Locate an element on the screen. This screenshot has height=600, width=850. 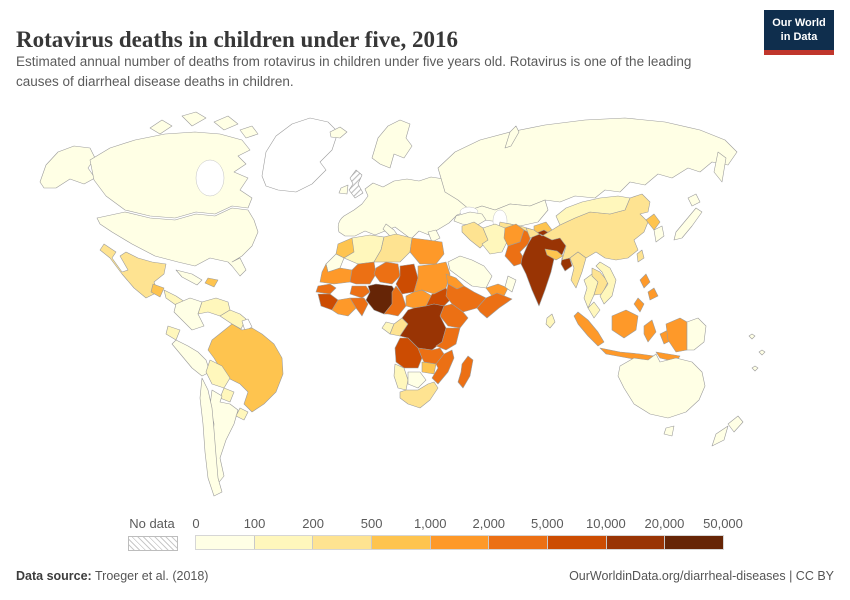
country-malaysia is located at coordinates (594, 310).